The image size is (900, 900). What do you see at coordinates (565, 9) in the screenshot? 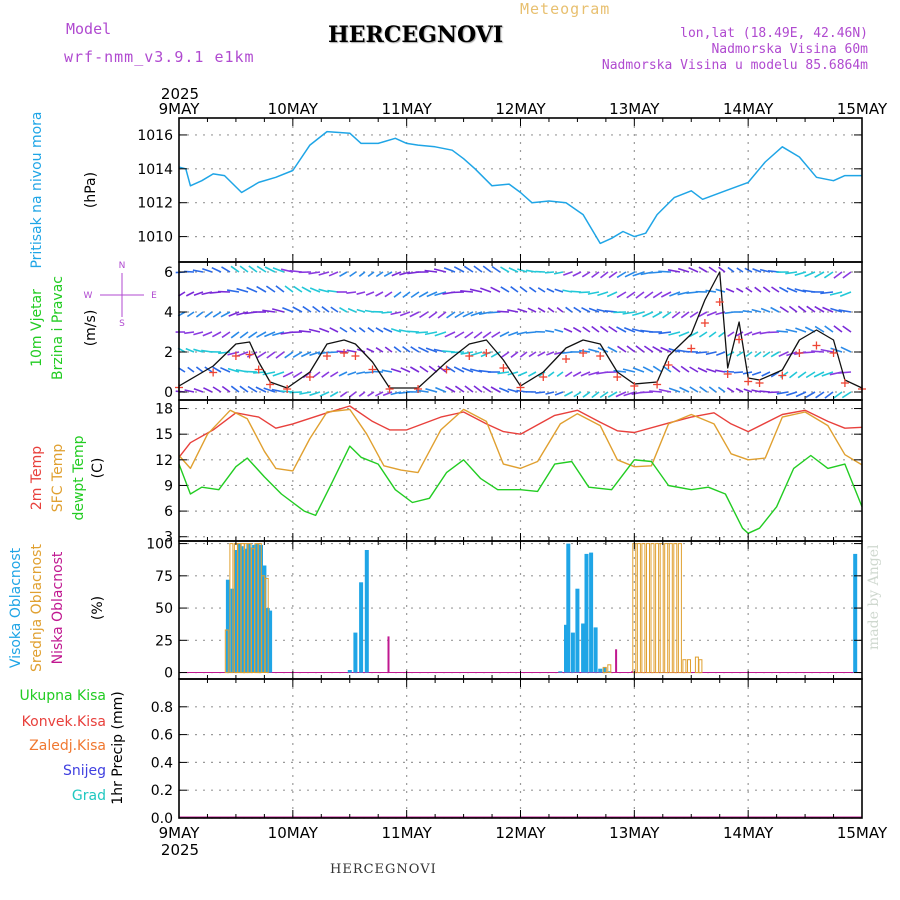
I see `product-title: Meteogram` at bounding box center [565, 9].